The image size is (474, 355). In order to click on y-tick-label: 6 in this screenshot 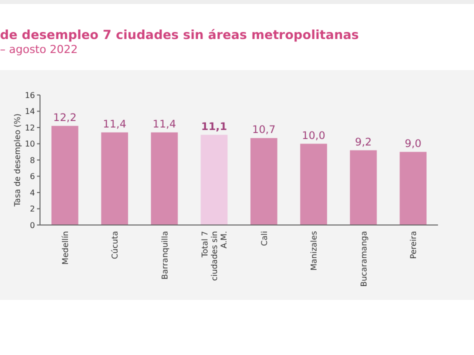, I will do `click(32, 177)`.